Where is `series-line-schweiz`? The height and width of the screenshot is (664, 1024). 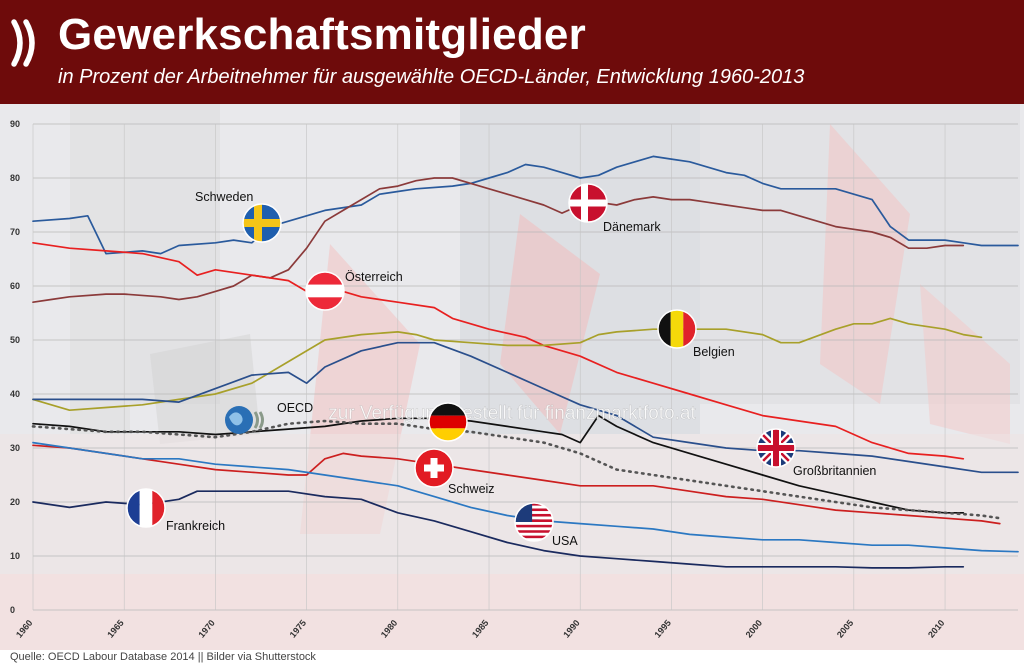
series-line-schweiz is located at coordinates (516, 484).